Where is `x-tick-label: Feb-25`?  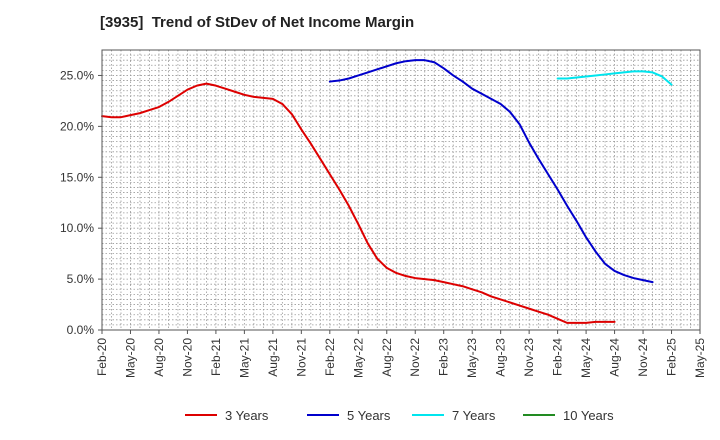 x-tick-label: Feb-25 is located at coordinates (672, 357).